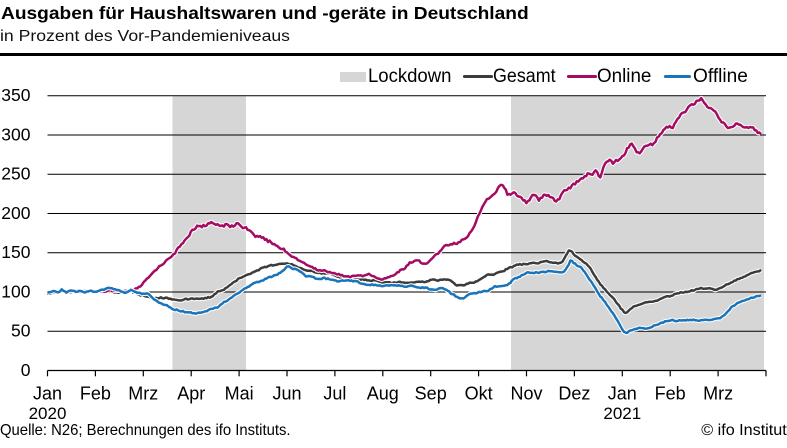  I want to click on svg-text: 2020, so click(48, 413).